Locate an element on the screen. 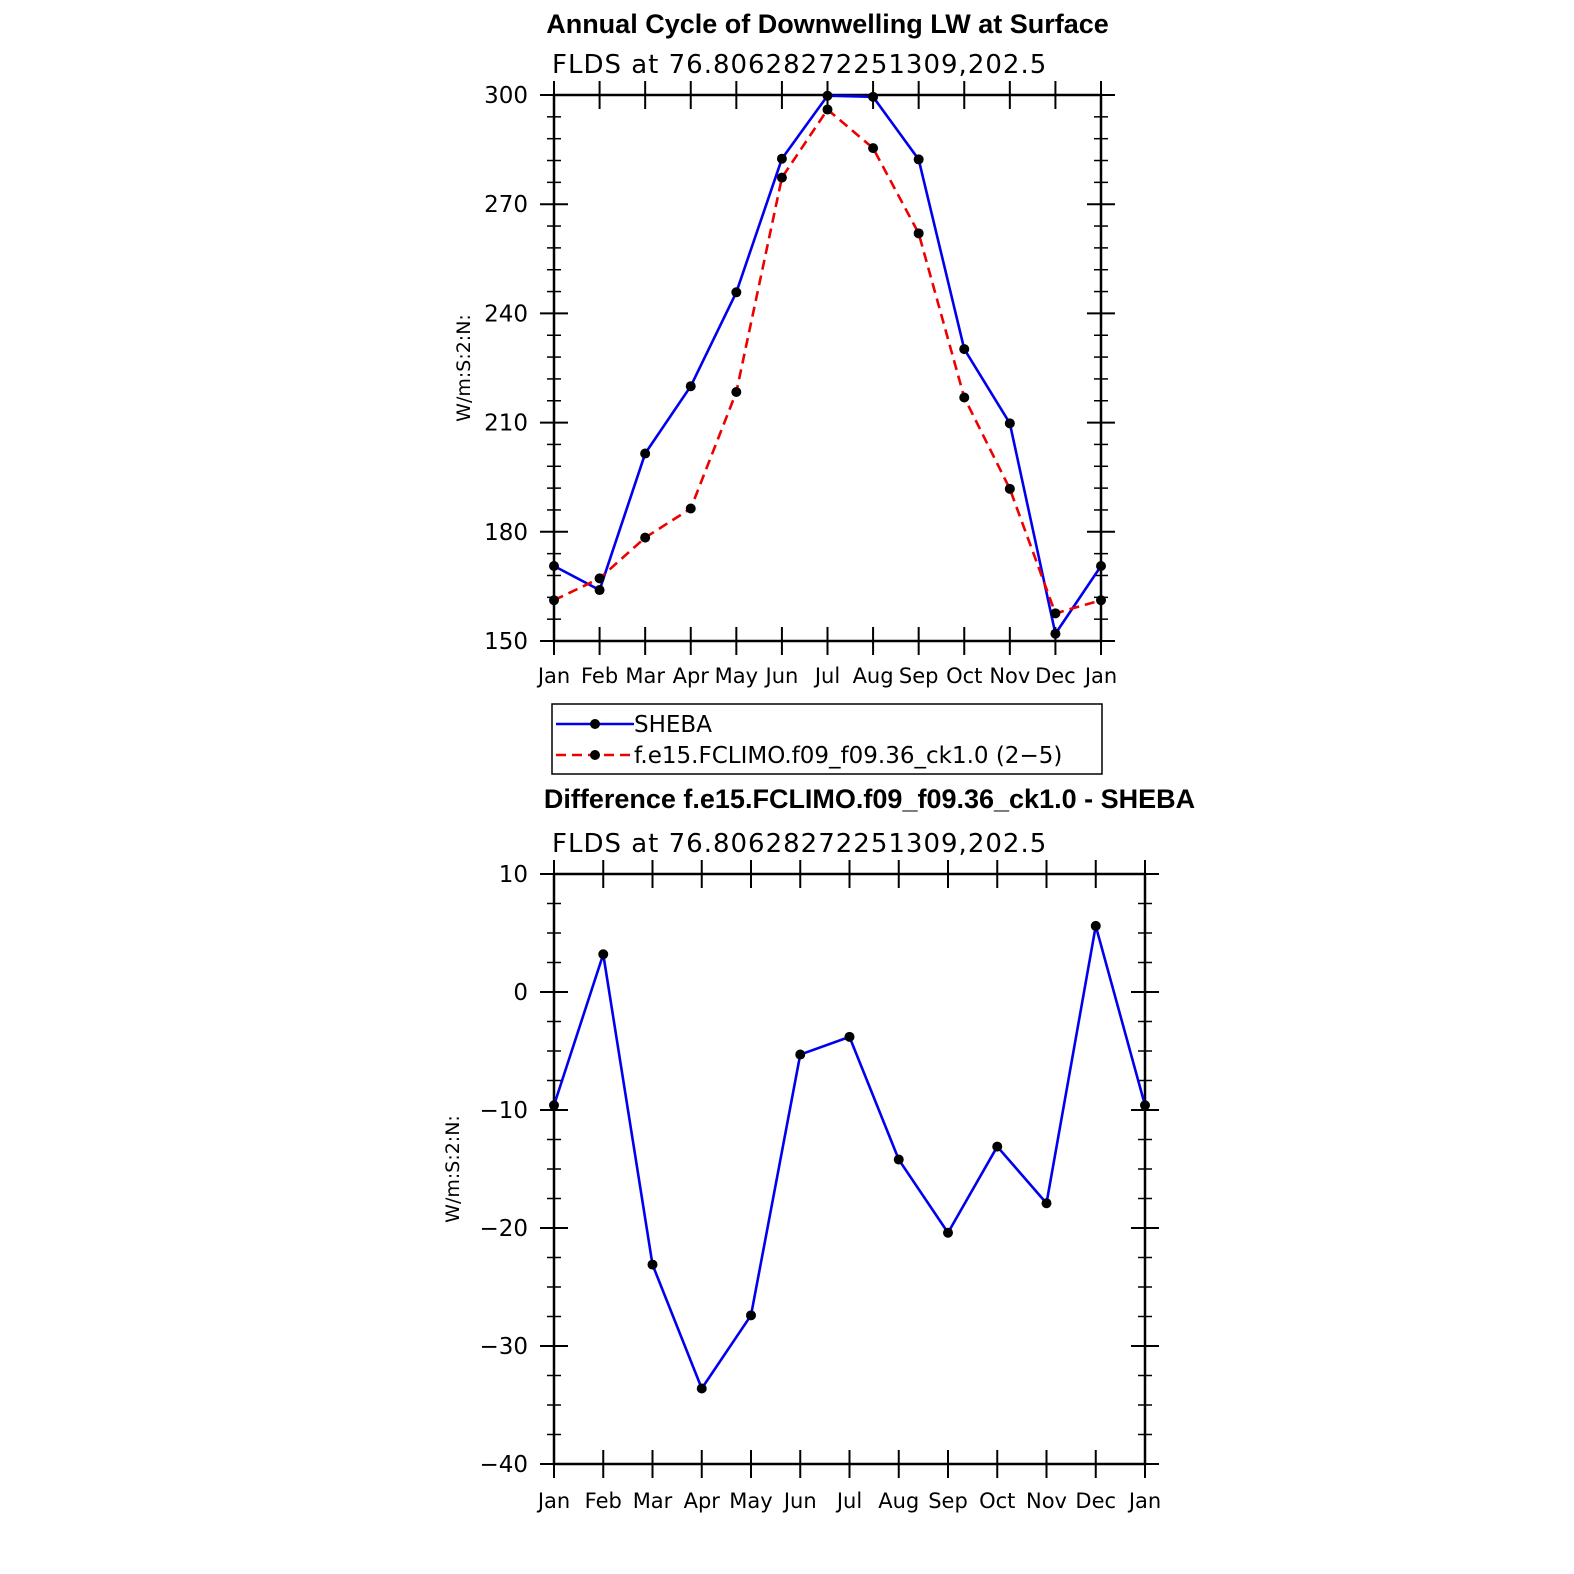 This screenshot has width=1574, height=1574. y-tick-label: 10 is located at coordinates (513, 875).